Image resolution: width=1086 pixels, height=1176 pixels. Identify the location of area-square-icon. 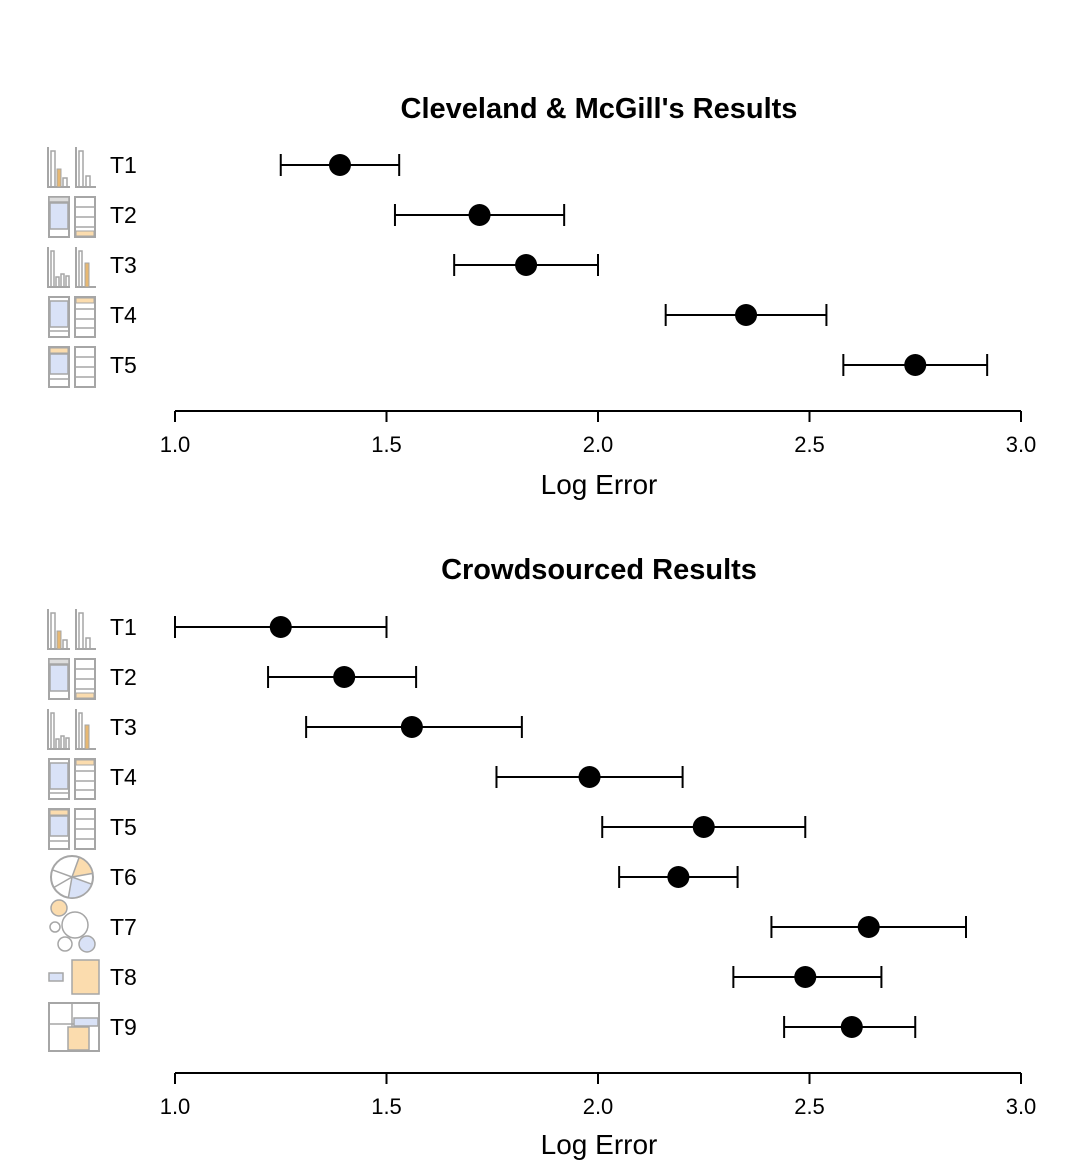
(74, 977).